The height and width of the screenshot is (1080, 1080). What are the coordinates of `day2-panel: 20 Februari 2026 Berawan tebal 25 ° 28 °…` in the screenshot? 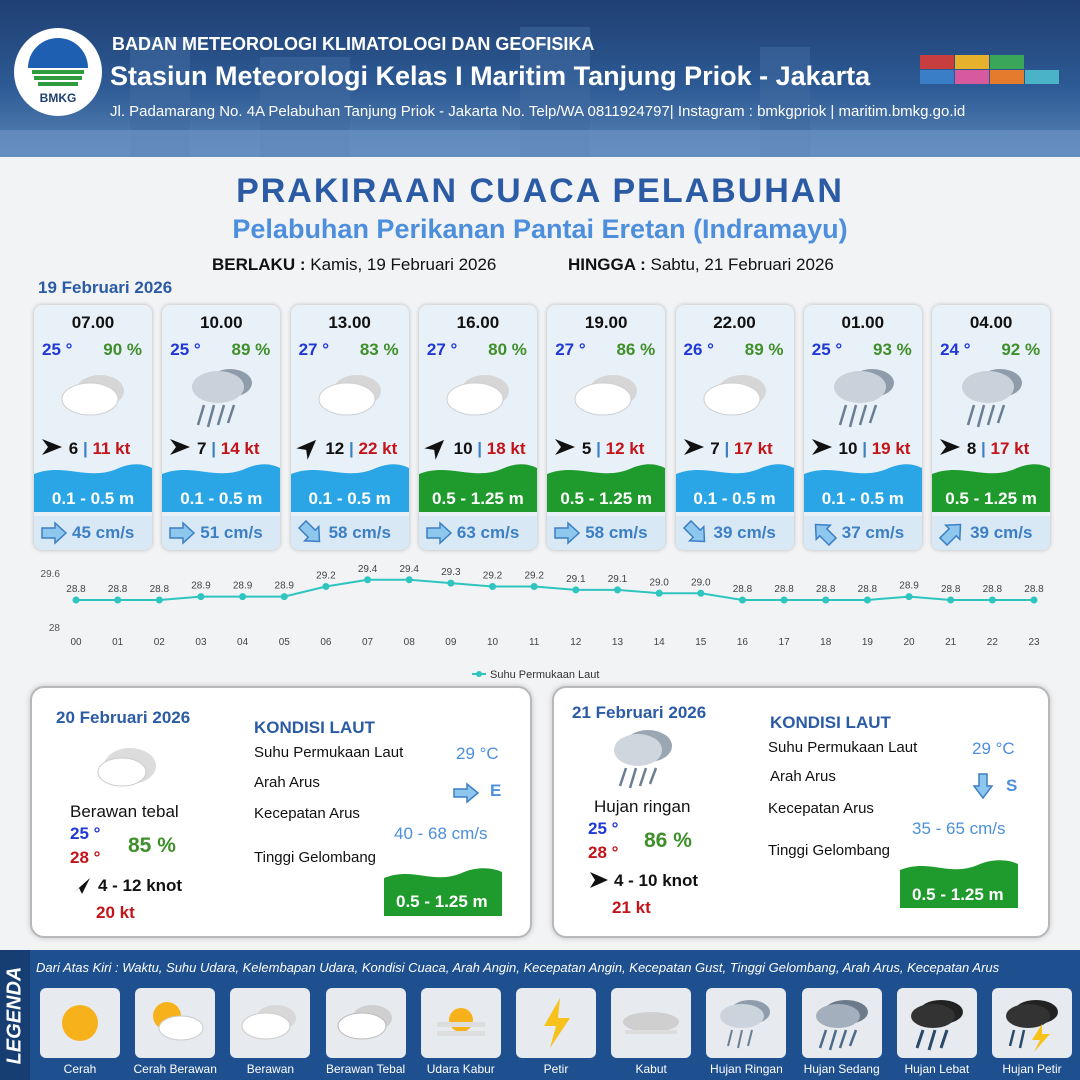 It's located at (281, 812).